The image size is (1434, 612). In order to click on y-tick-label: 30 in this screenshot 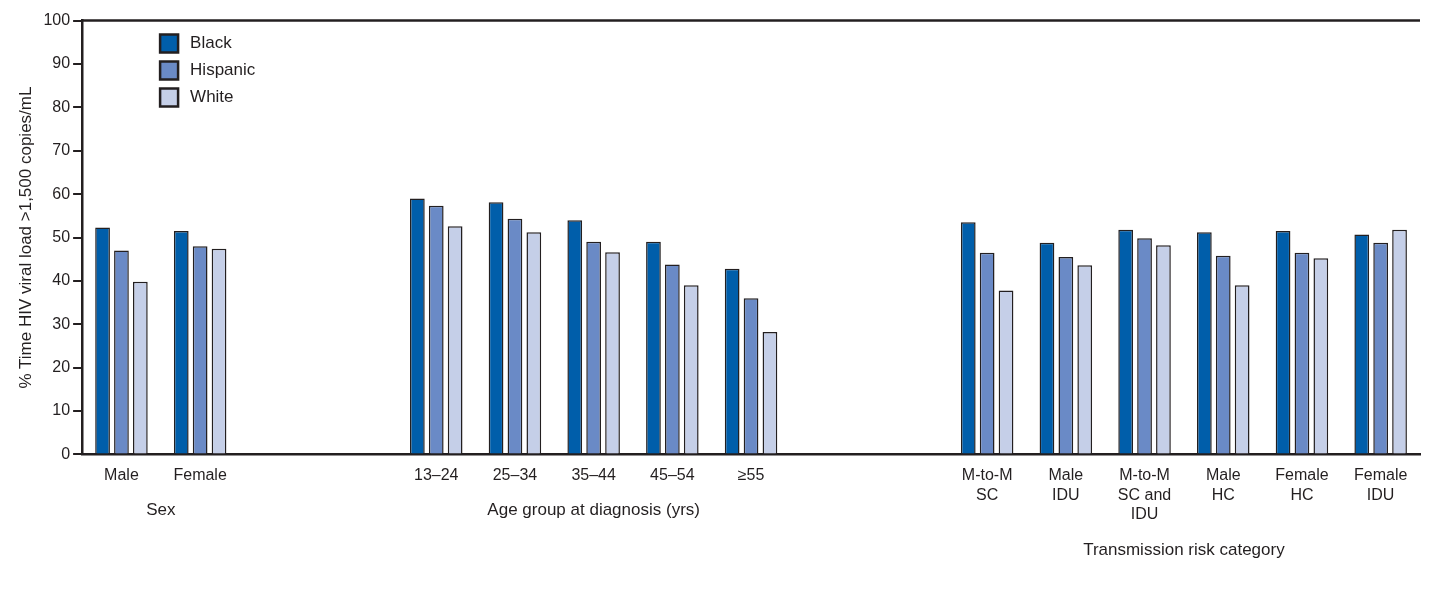, I will do `click(61, 323)`.